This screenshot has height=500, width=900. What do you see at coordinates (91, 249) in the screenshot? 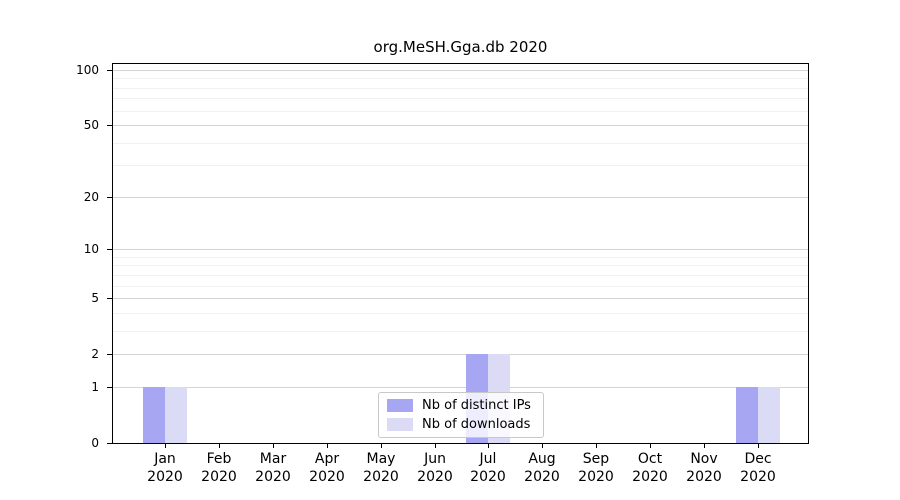
I see `y-tick-label: 10` at bounding box center [91, 249].